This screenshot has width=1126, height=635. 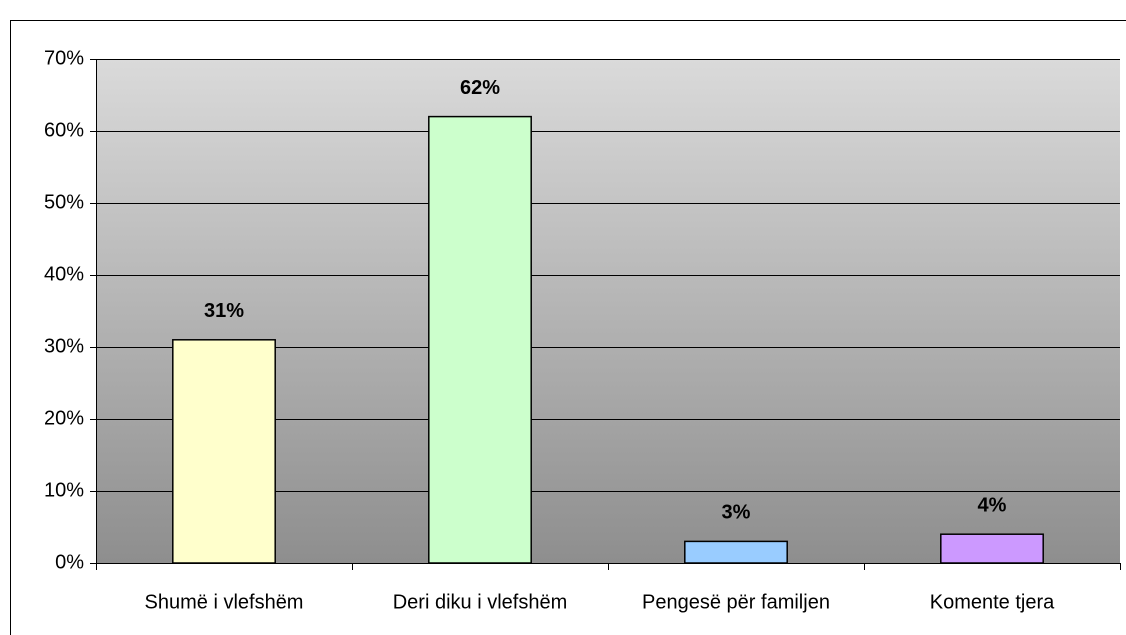 I want to click on y-tick-label: 40%, so click(x=64, y=274).